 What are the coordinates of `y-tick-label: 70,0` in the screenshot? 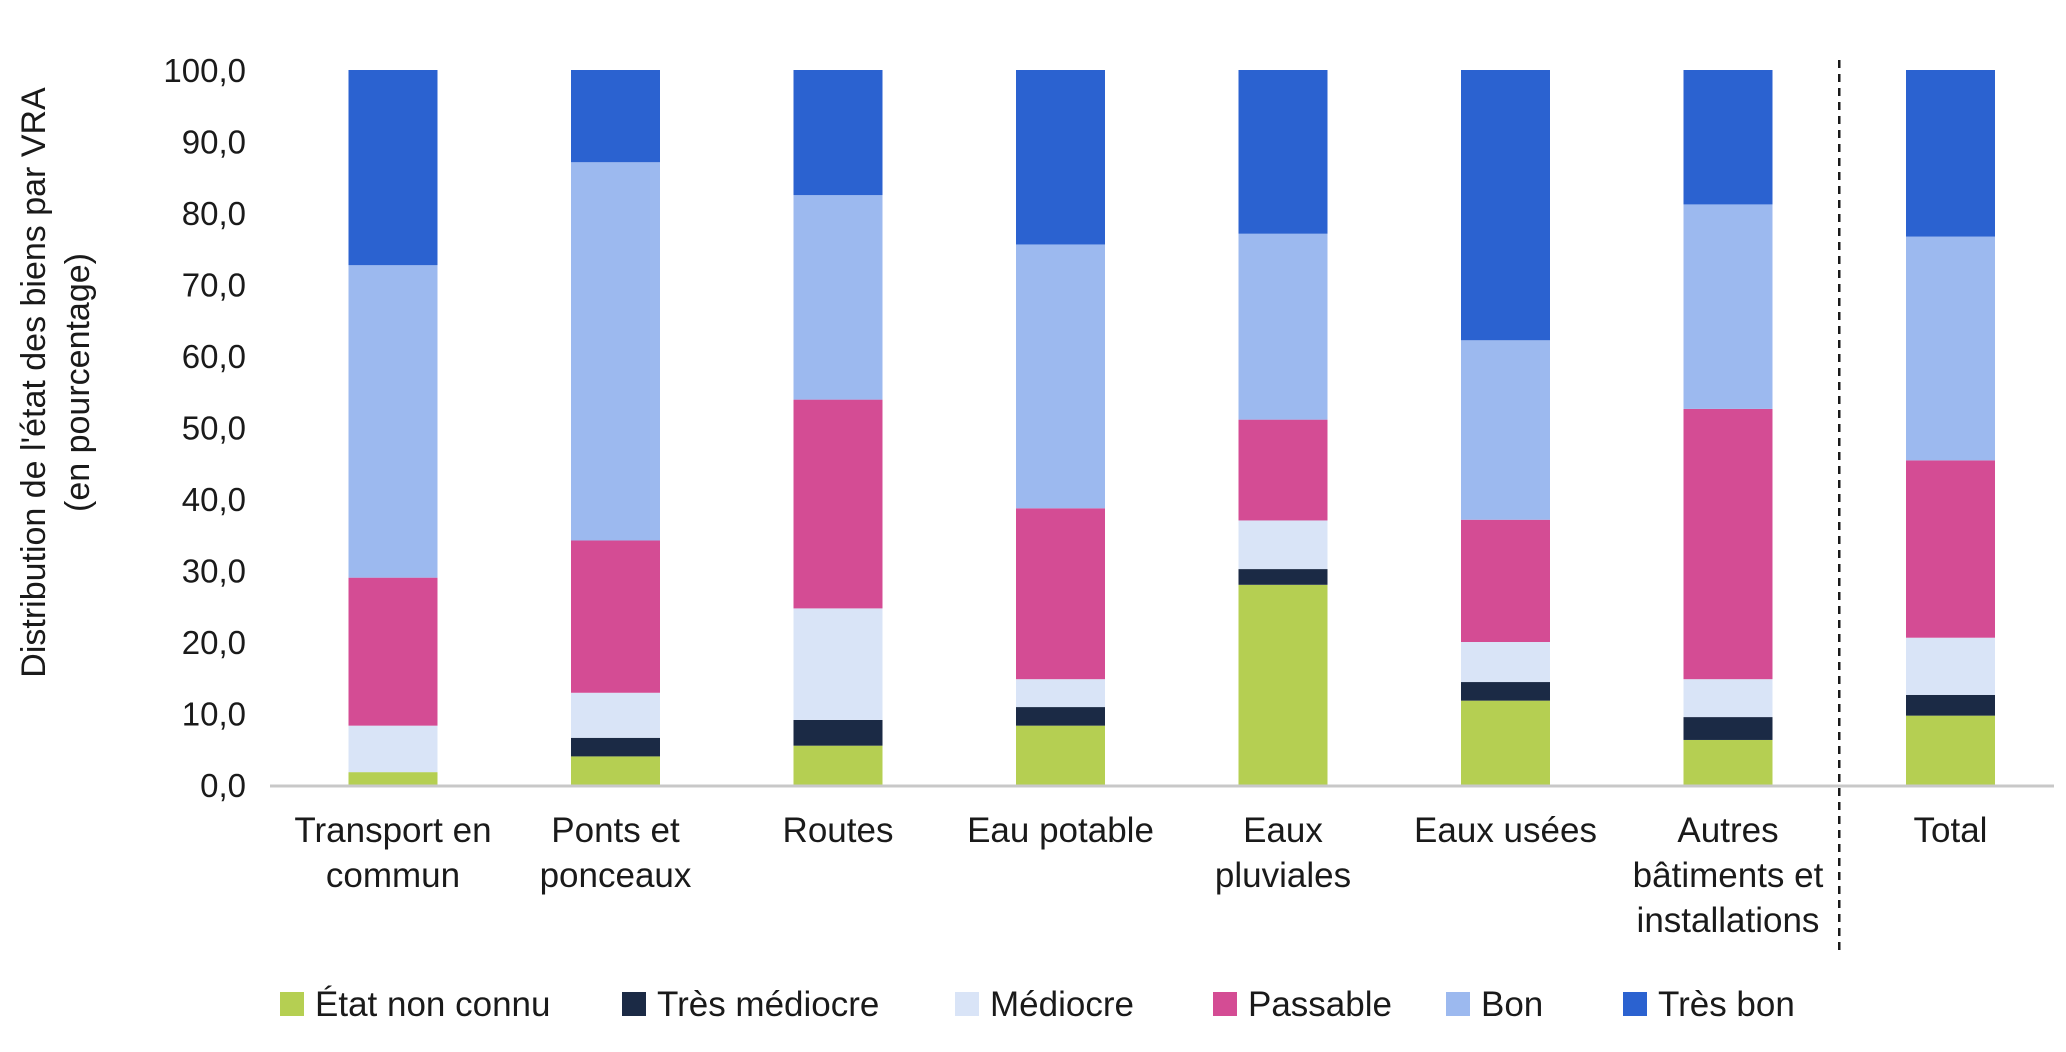 It's located at (214, 285).